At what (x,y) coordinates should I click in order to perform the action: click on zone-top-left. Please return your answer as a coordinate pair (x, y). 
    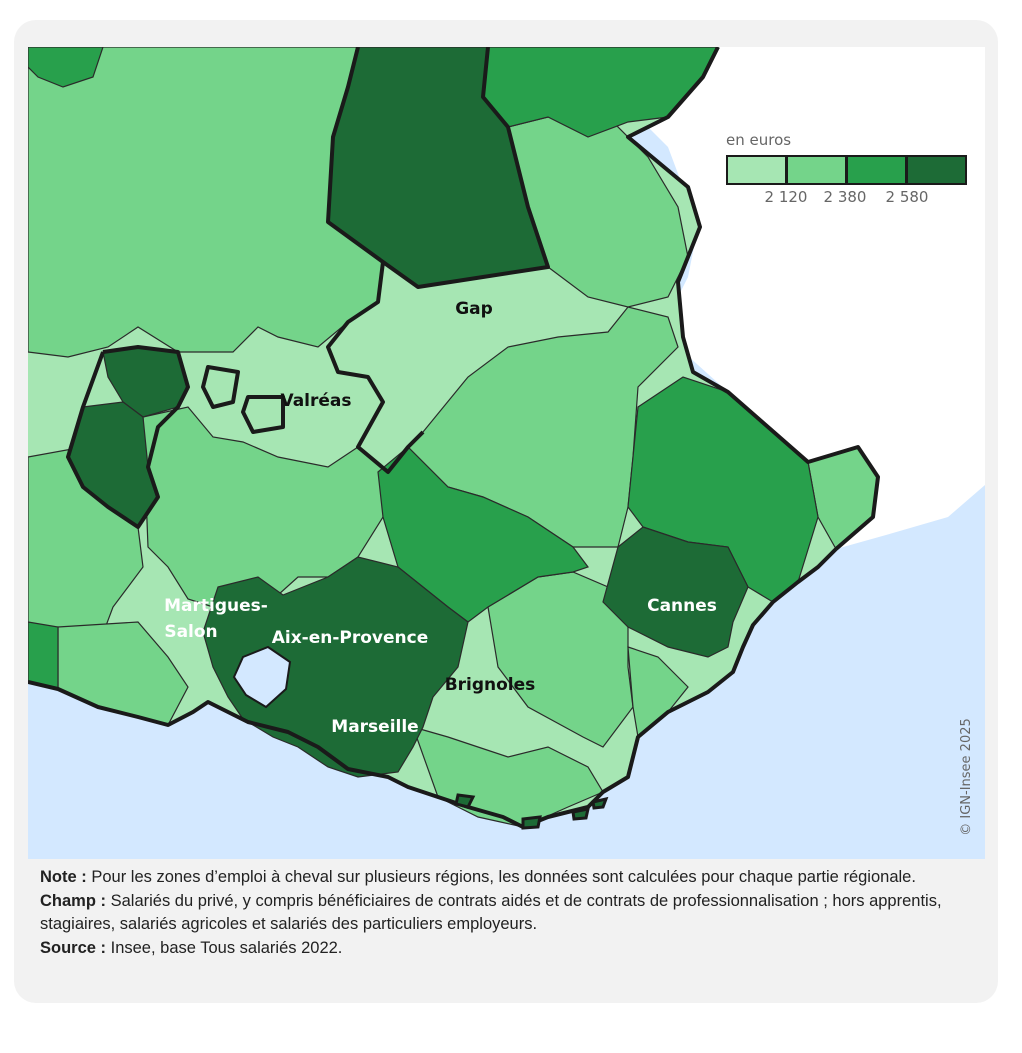
    Looking at the image, I should click on (66, 67).